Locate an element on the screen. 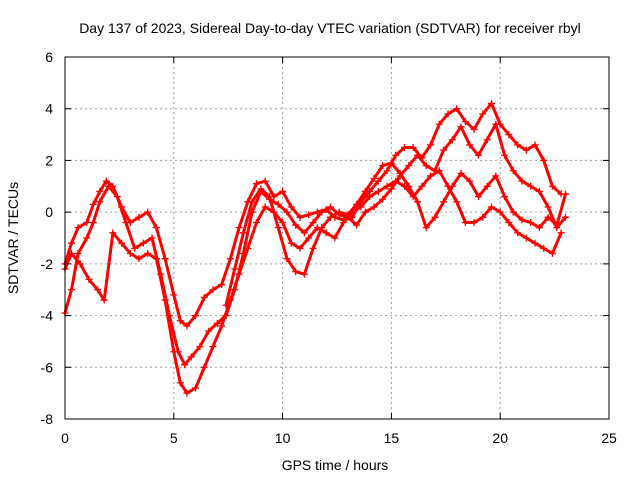 The height and width of the screenshot is (480, 640). x-tick-label: 20 is located at coordinates (500, 438).